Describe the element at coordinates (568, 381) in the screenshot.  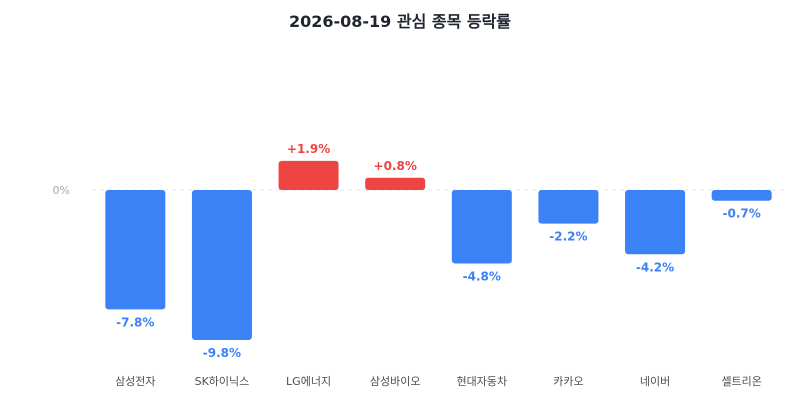
I see `x-tick-label: 카카오` at that location.